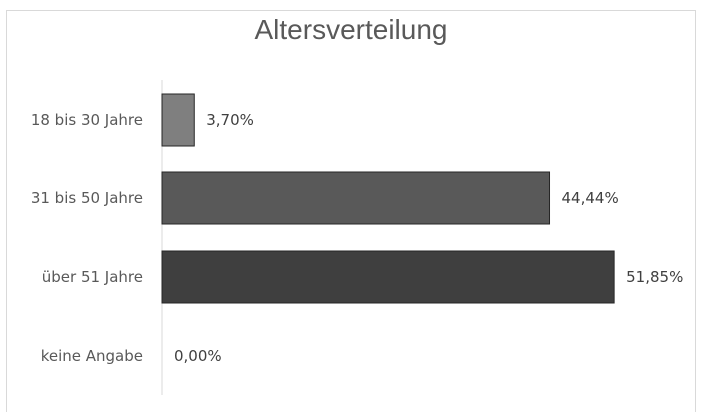 This screenshot has height=412, width=702. I want to click on category-label: keine Angabe, so click(92, 356).